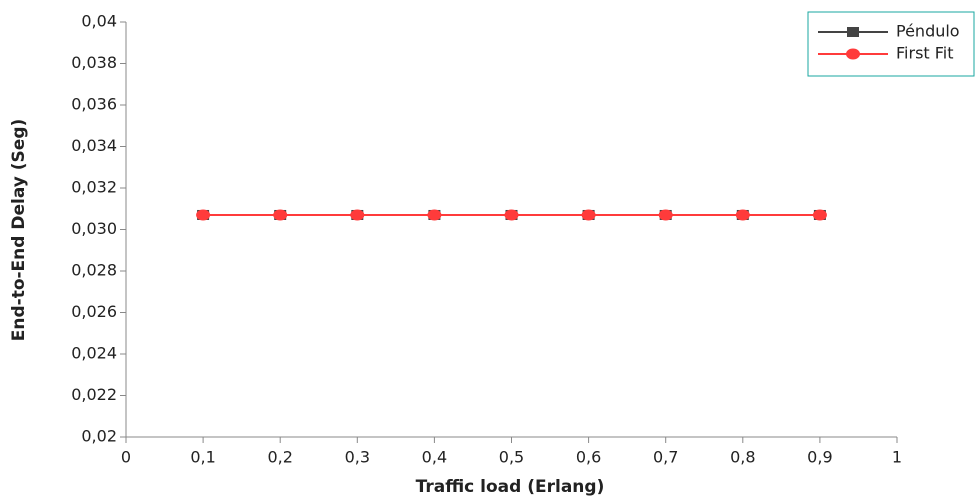 This screenshot has height=503, width=975. Describe the element at coordinates (928, 31) in the screenshot. I see `legend-label: Péndulo` at that location.